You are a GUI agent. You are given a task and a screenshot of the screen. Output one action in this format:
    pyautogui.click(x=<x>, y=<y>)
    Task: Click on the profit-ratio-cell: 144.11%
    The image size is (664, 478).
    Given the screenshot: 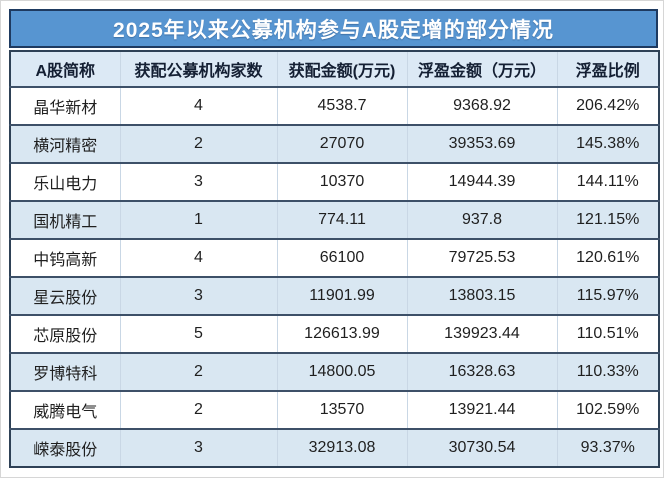 What is the action you would take?
    pyautogui.click(x=607, y=182)
    